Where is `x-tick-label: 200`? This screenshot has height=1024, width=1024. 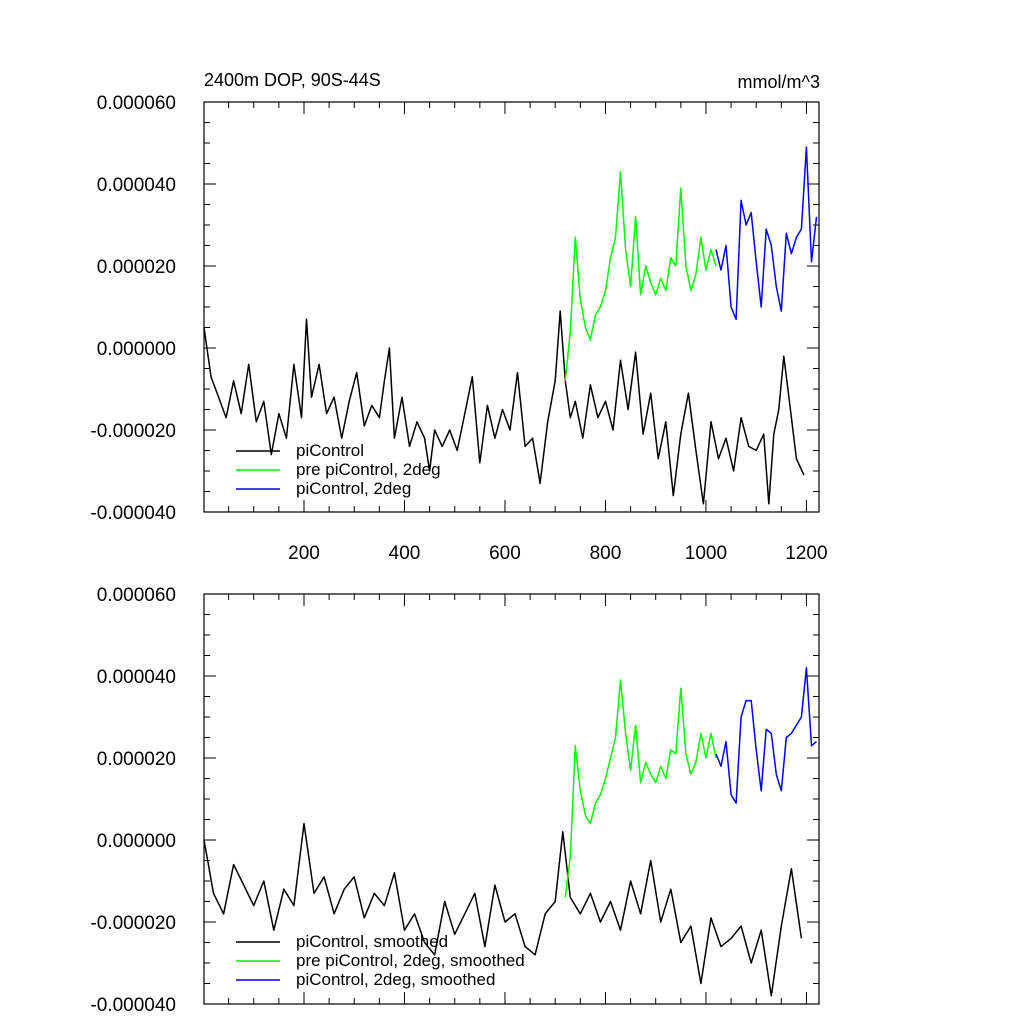
x-tick-label: 200 is located at coordinates (304, 553).